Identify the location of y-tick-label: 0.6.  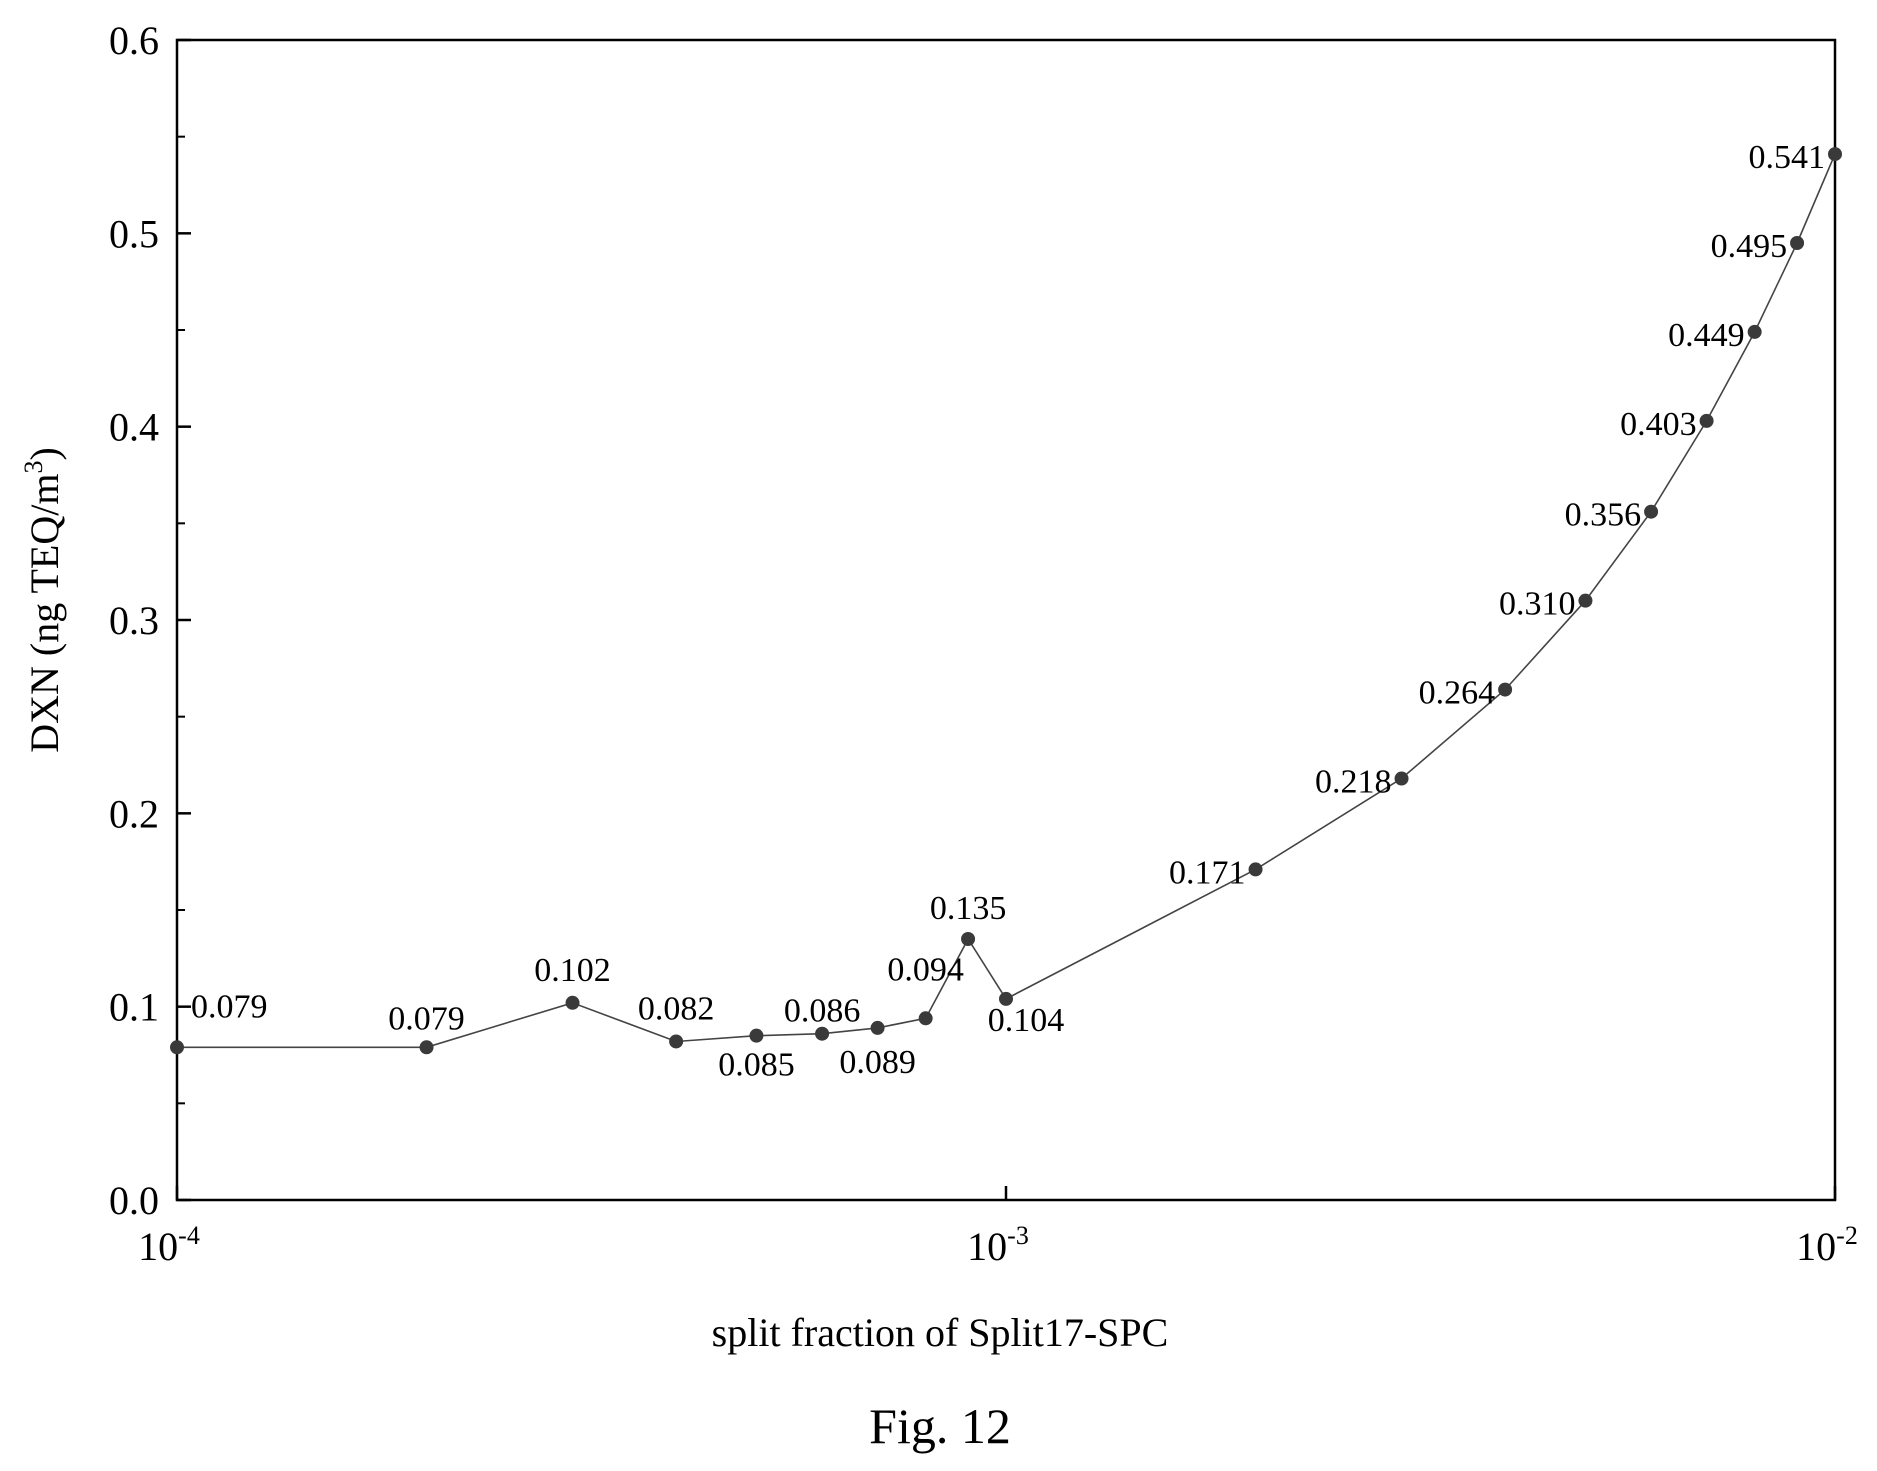
(134, 40).